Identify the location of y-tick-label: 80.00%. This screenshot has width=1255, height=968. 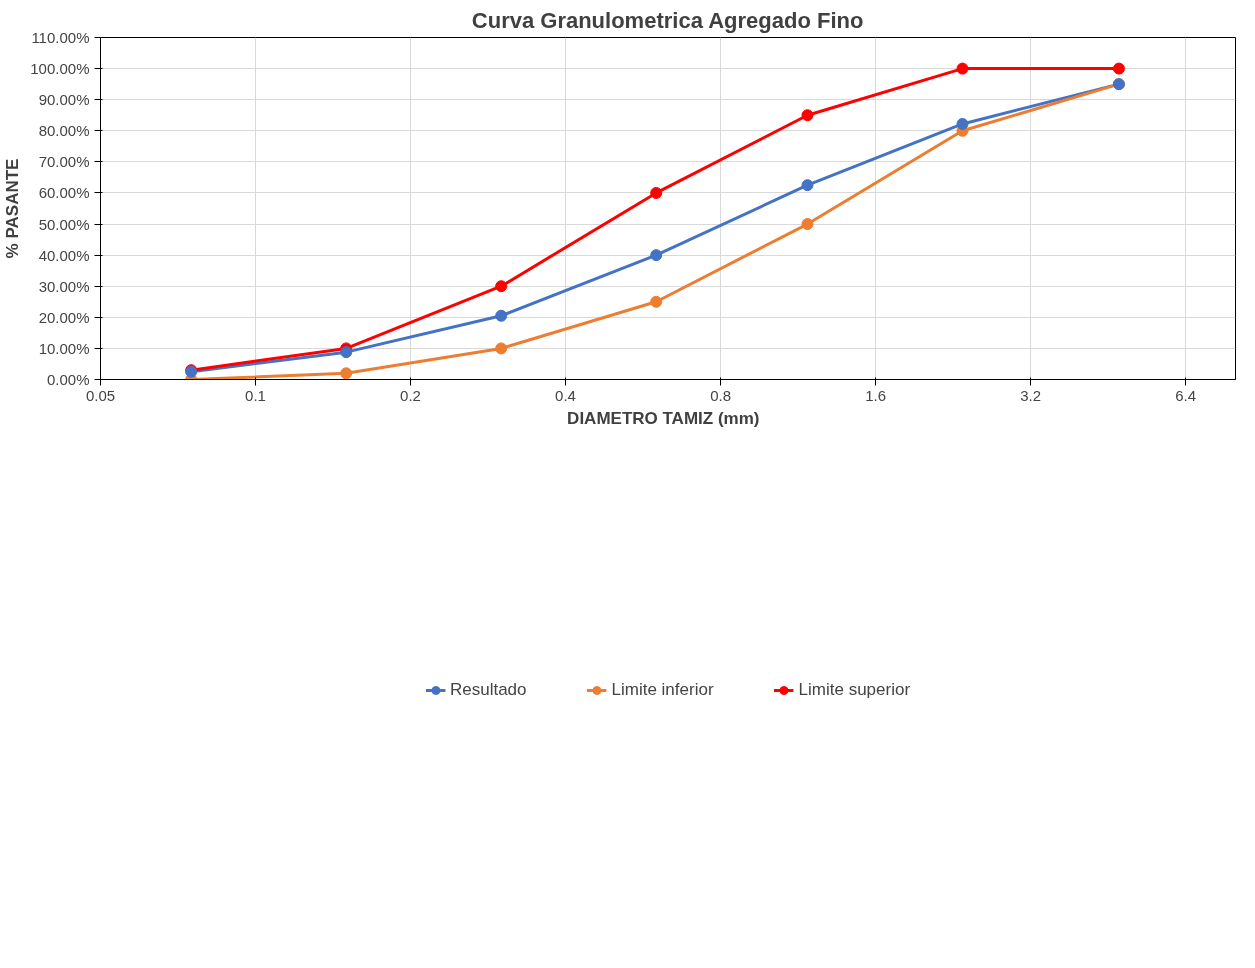
(64, 131).